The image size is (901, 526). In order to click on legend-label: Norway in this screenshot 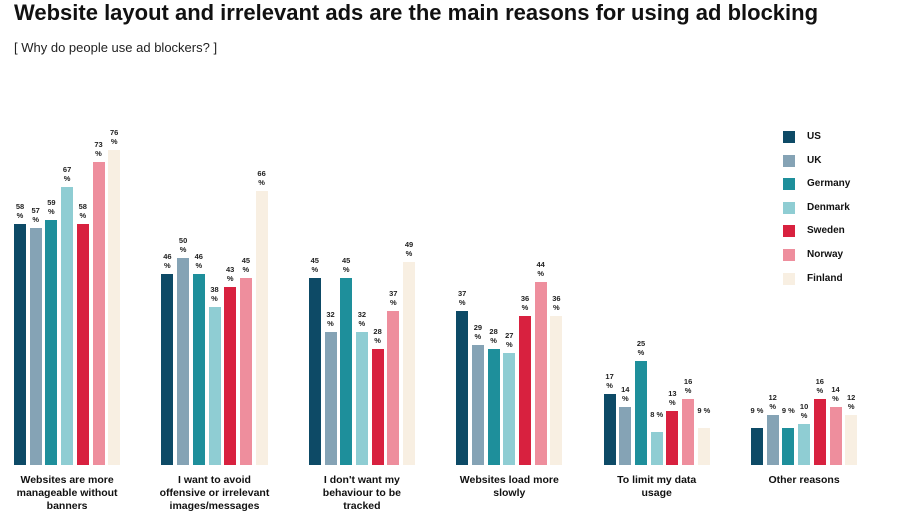, I will do `click(825, 254)`.